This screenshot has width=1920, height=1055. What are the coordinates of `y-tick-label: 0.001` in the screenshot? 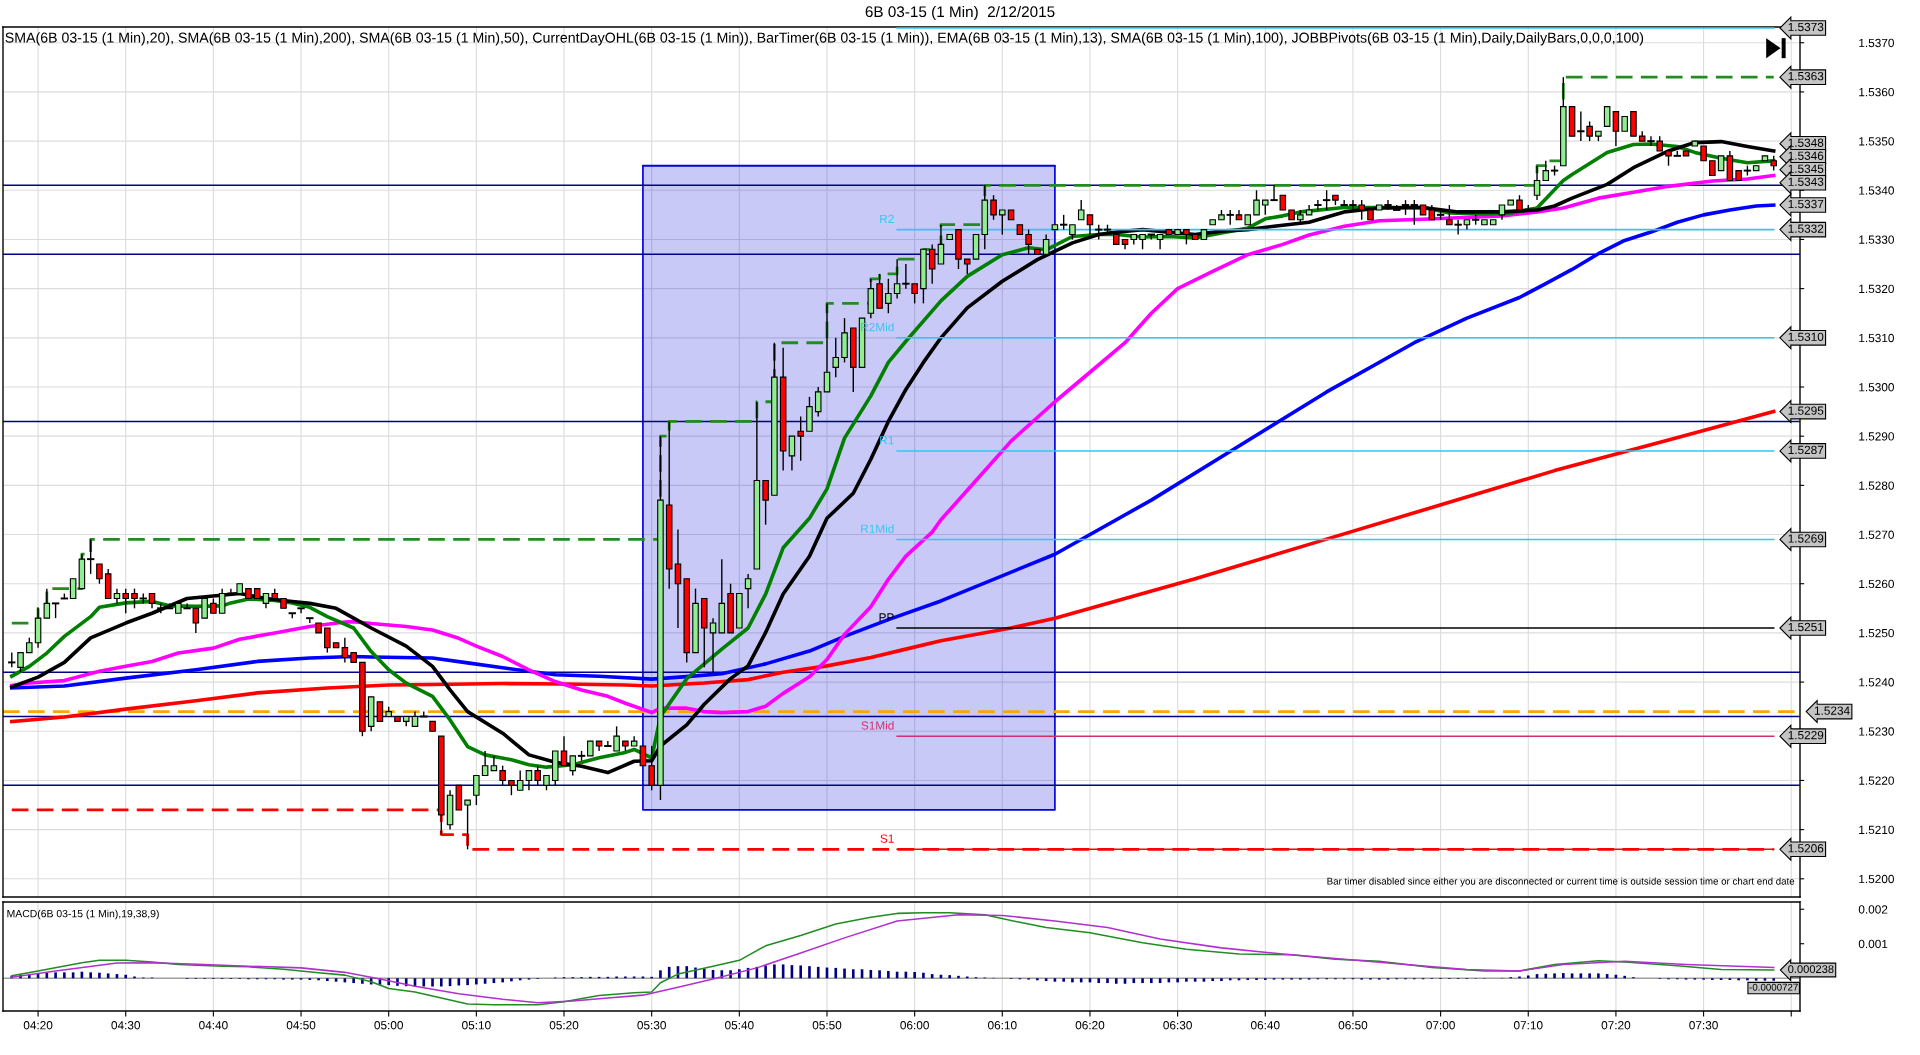 It's located at (1873, 944).